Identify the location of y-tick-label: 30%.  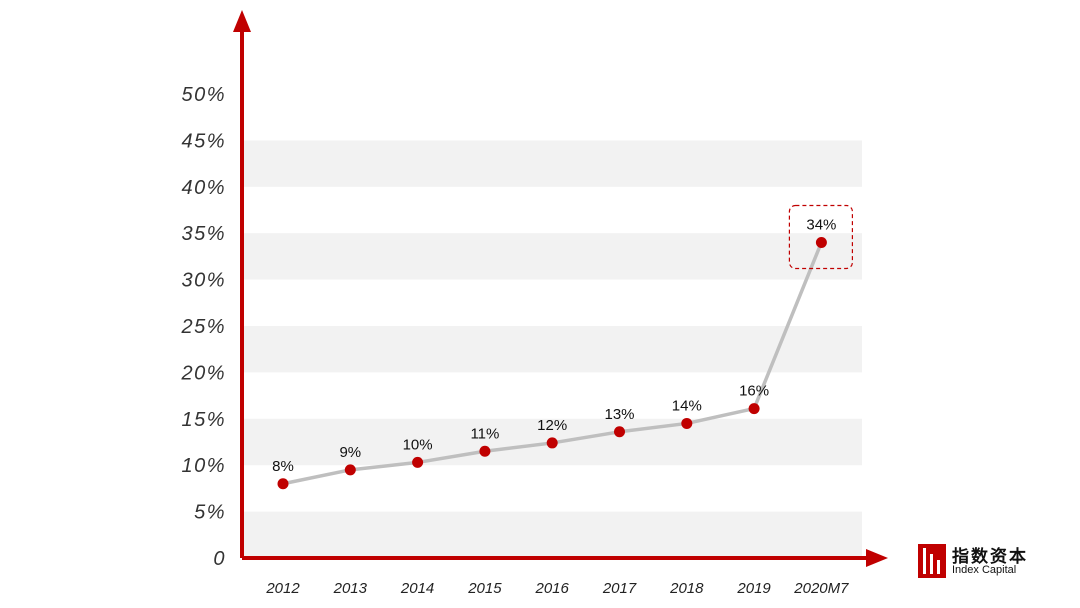
(203, 281).